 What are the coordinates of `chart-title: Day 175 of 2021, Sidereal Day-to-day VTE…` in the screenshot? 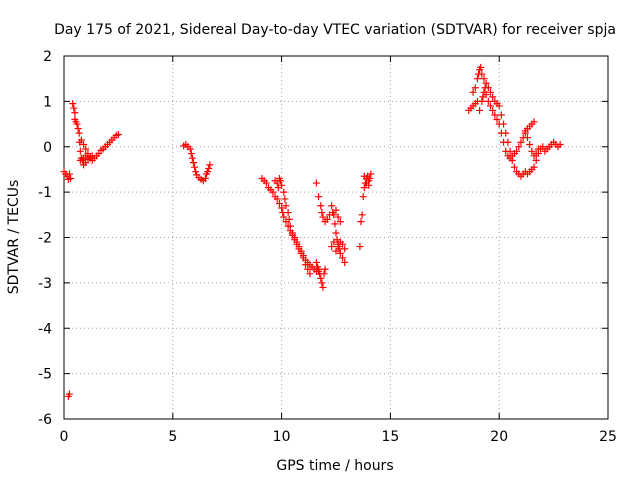 It's located at (335, 30).